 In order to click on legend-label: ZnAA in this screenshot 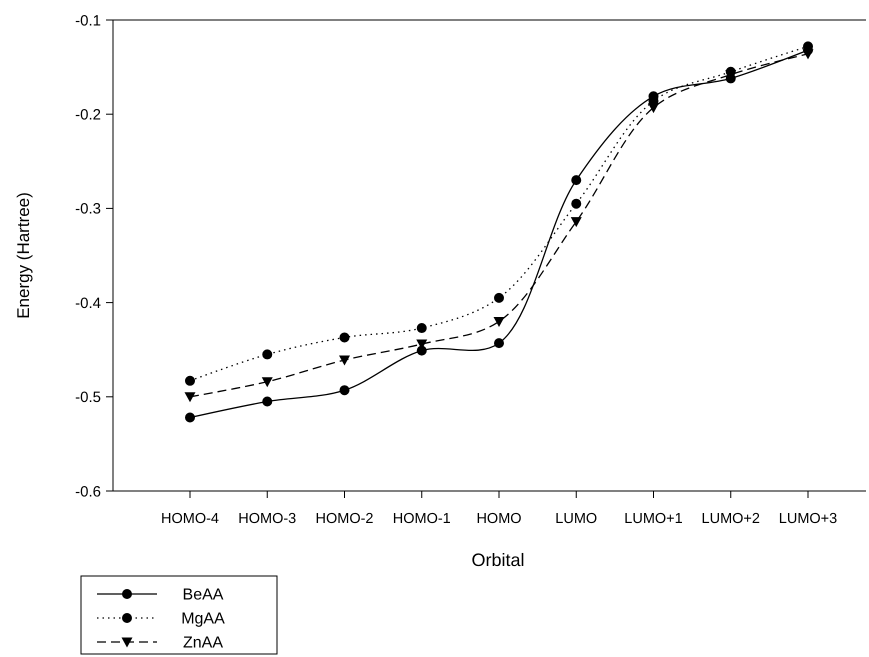, I will do `click(203, 643)`.